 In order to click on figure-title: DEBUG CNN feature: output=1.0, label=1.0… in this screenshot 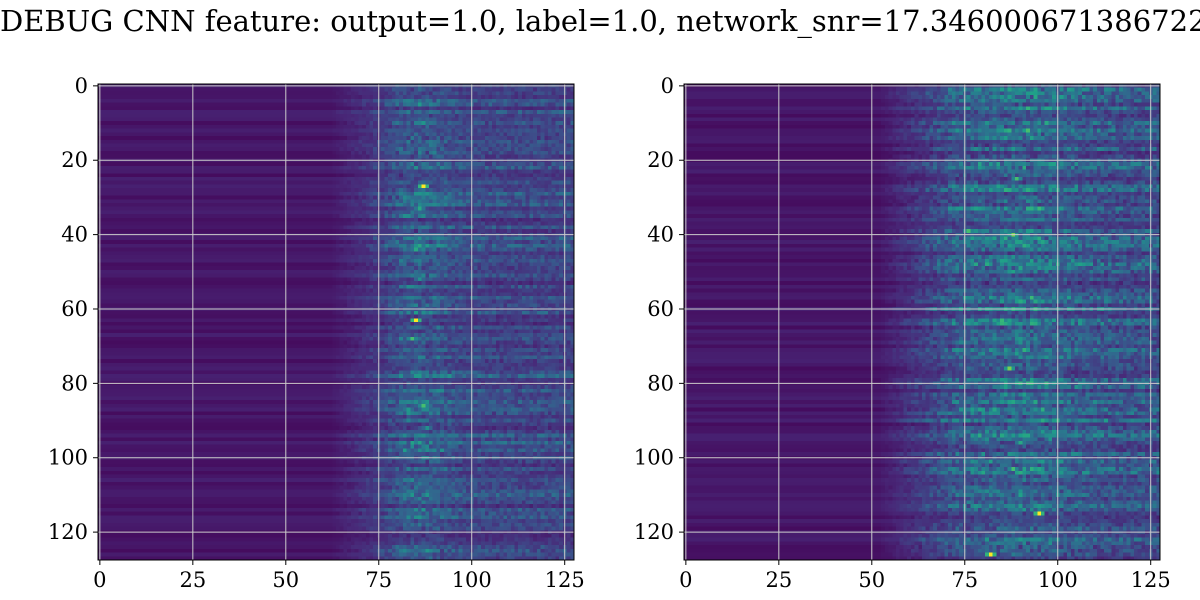, I will do `click(600, 21)`.